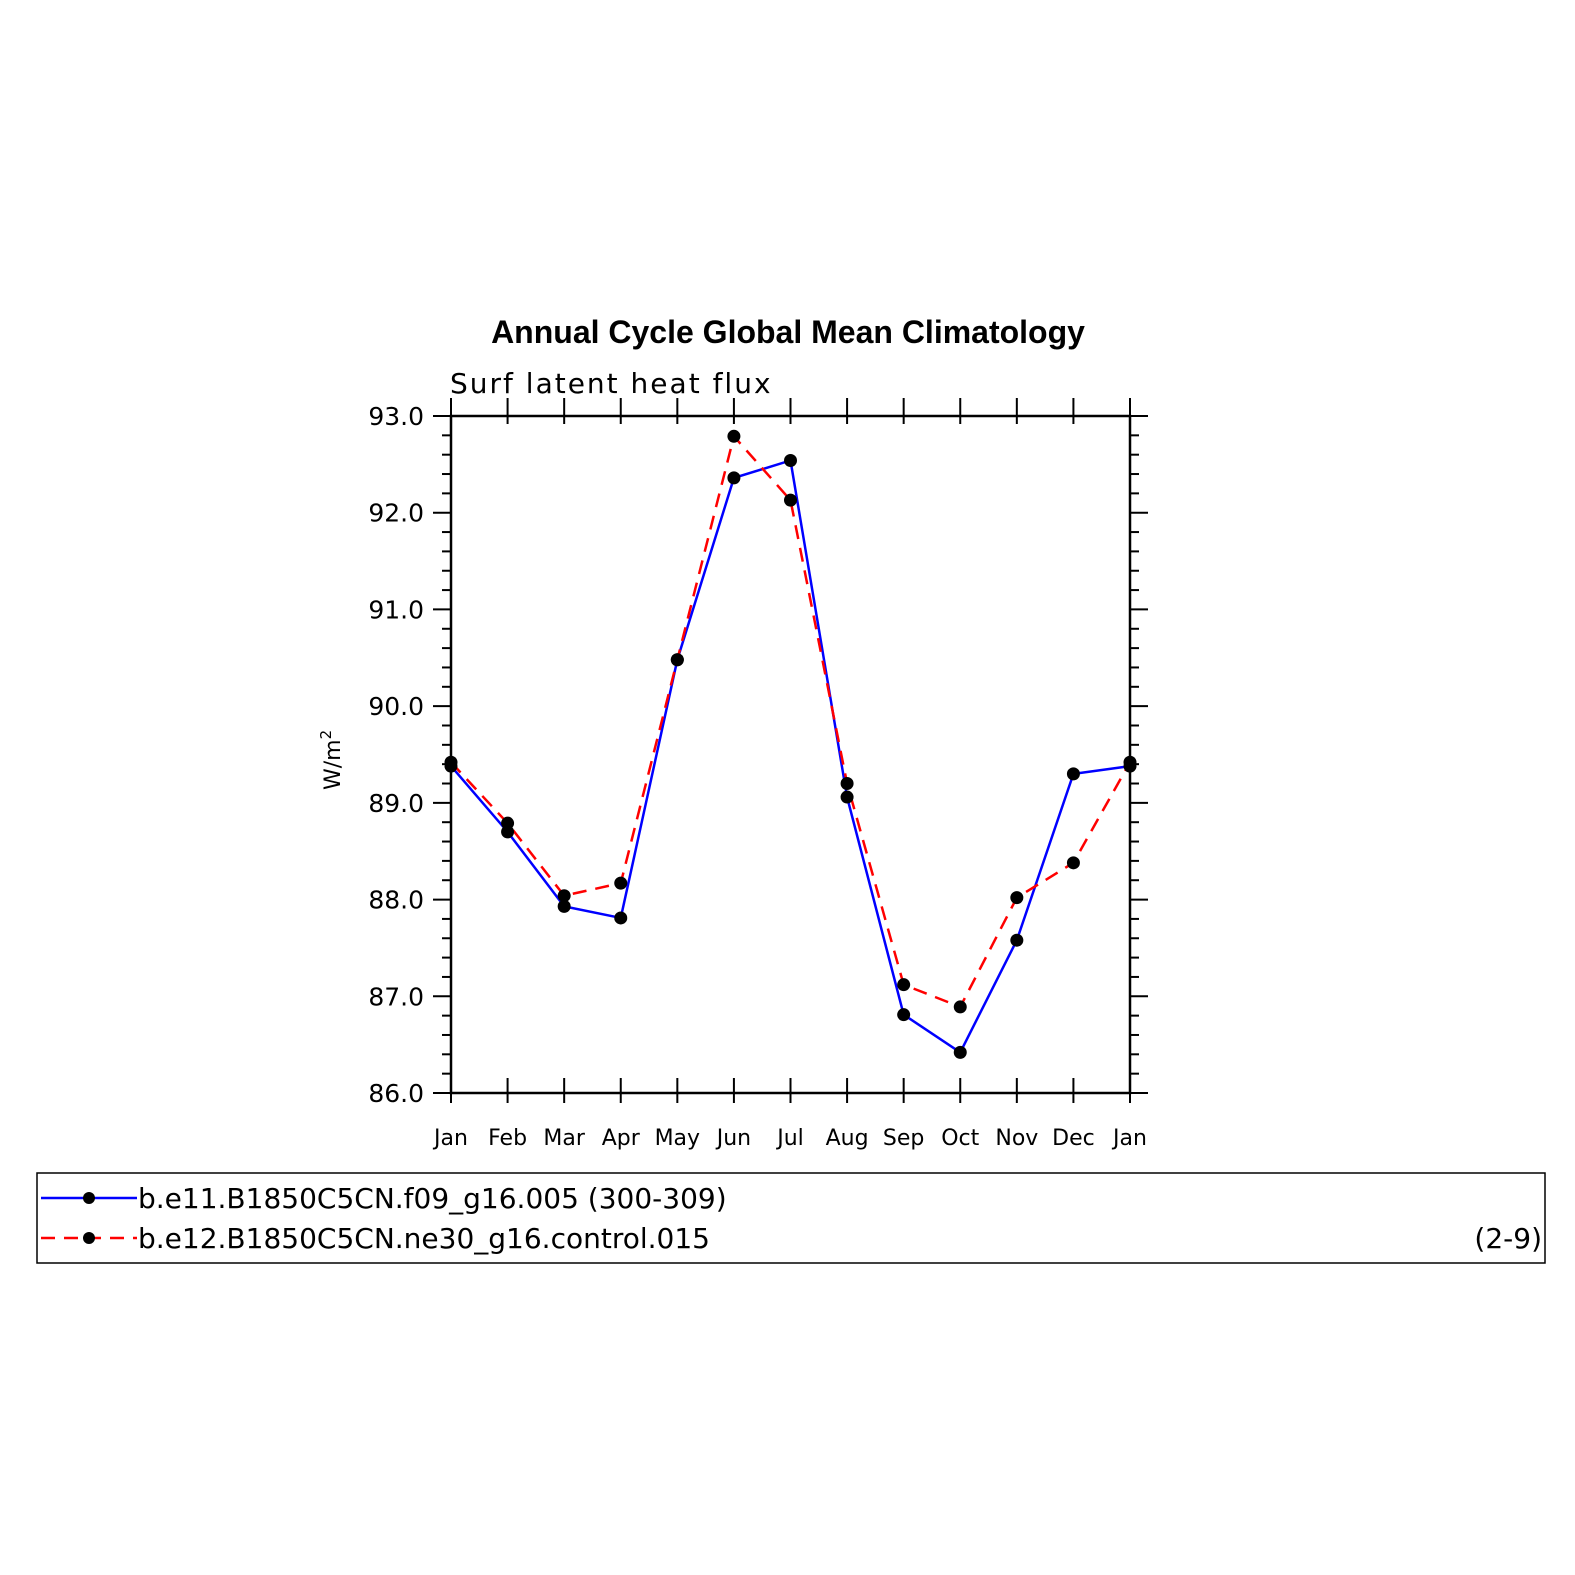 The width and height of the screenshot is (1575, 1575). Describe the element at coordinates (788, 332) in the screenshot. I see `chart-title: Annual Cycle Global Mean Climatology` at that location.